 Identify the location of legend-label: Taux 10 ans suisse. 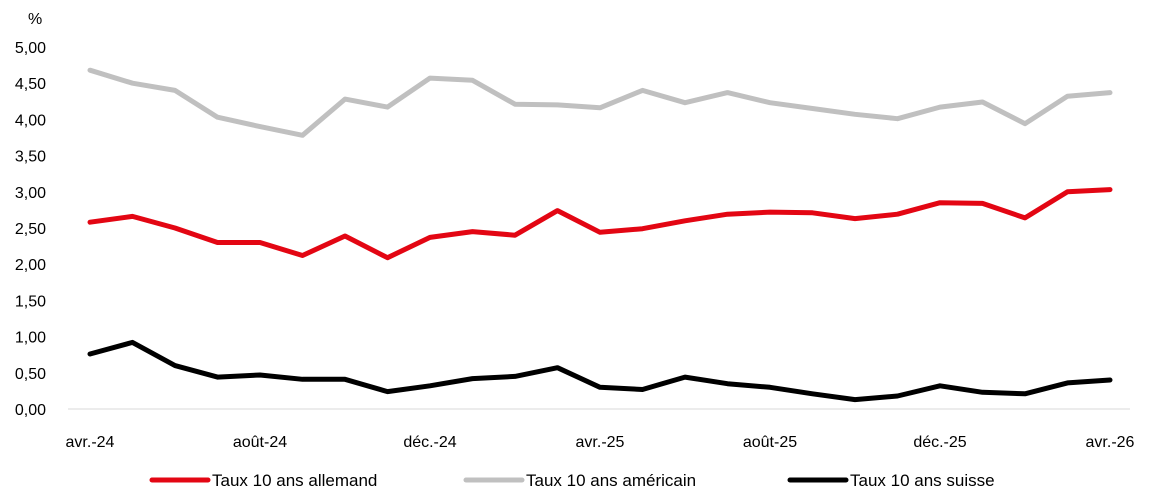
(922, 480).